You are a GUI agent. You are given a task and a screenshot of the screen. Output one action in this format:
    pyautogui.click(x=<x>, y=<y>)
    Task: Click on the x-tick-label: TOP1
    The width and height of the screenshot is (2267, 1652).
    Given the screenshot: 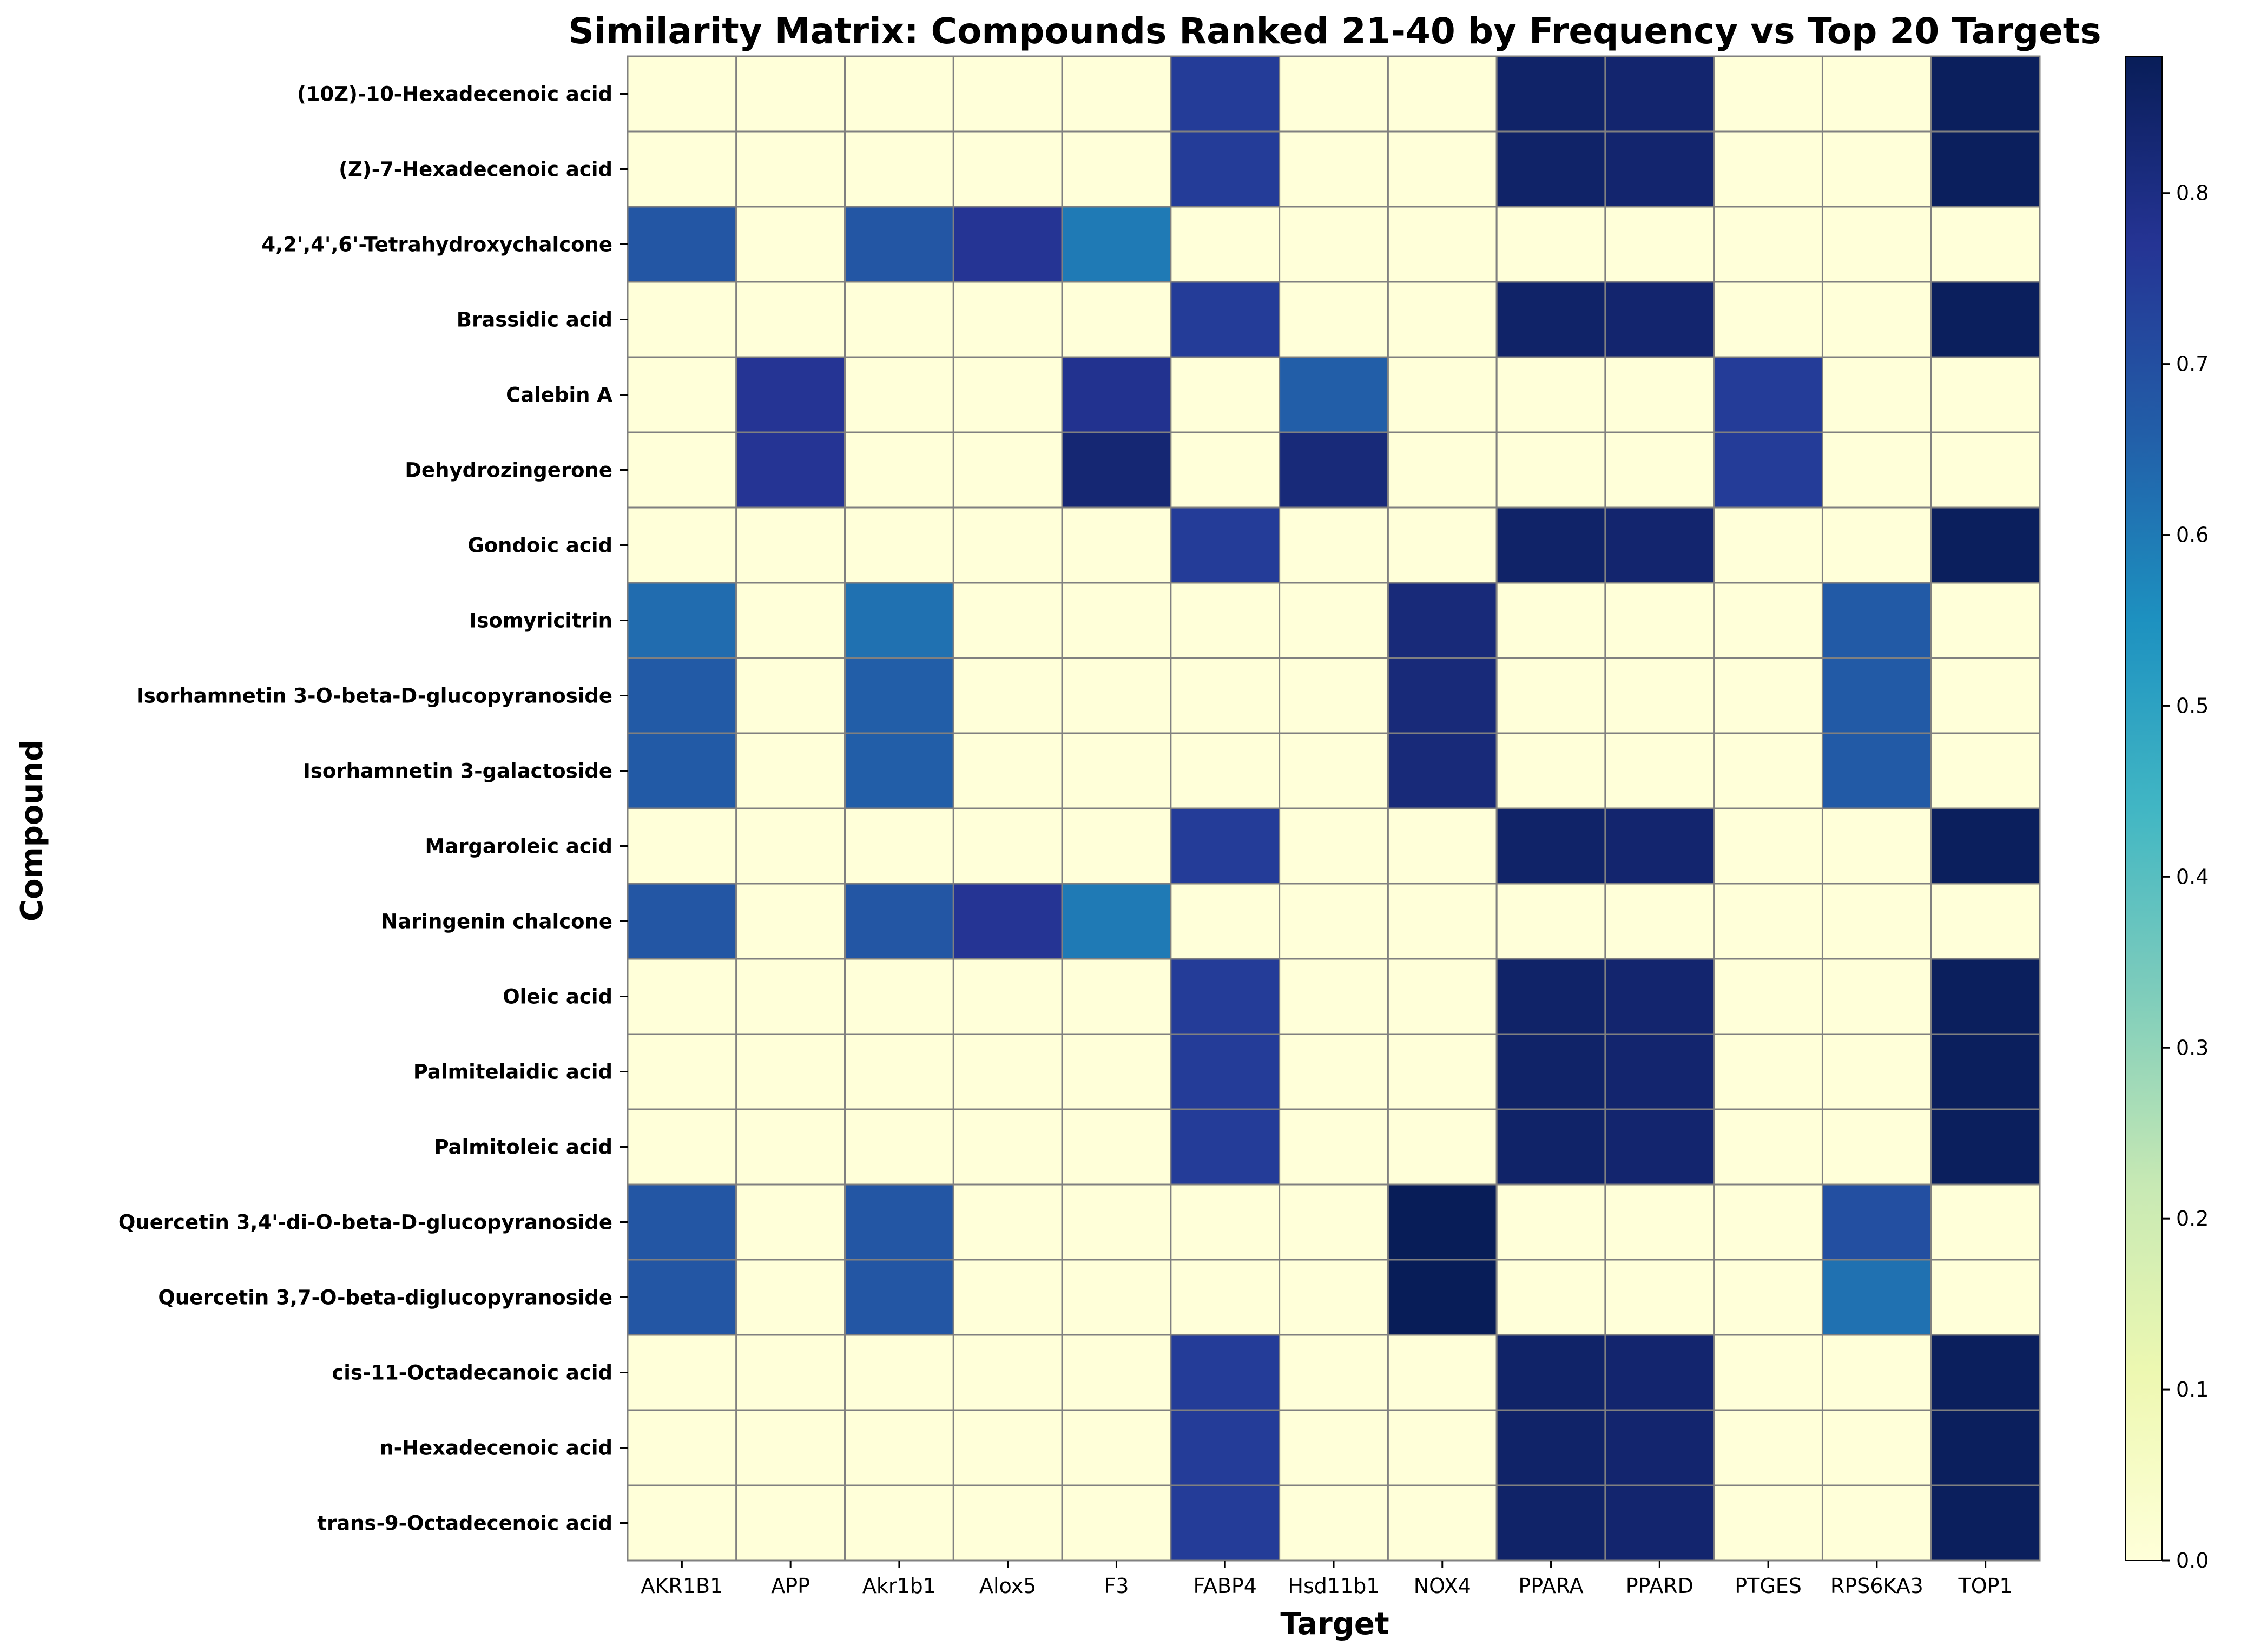 What is the action you would take?
    pyautogui.click(x=1986, y=1586)
    